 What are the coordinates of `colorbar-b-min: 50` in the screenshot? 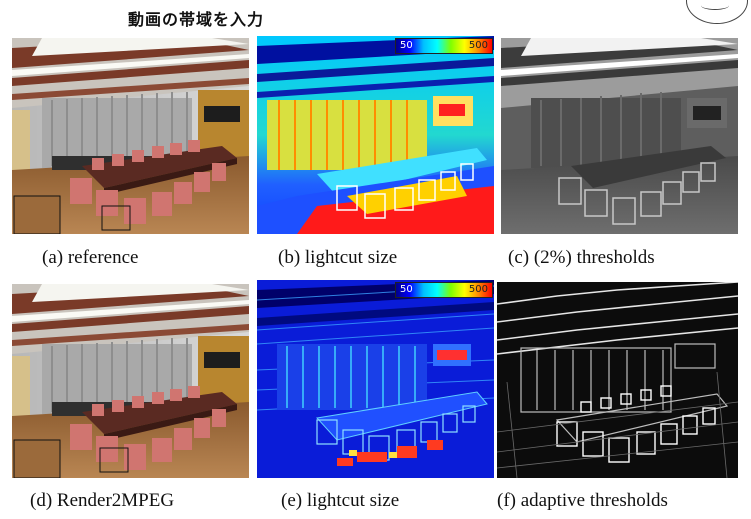 It's located at (406, 45).